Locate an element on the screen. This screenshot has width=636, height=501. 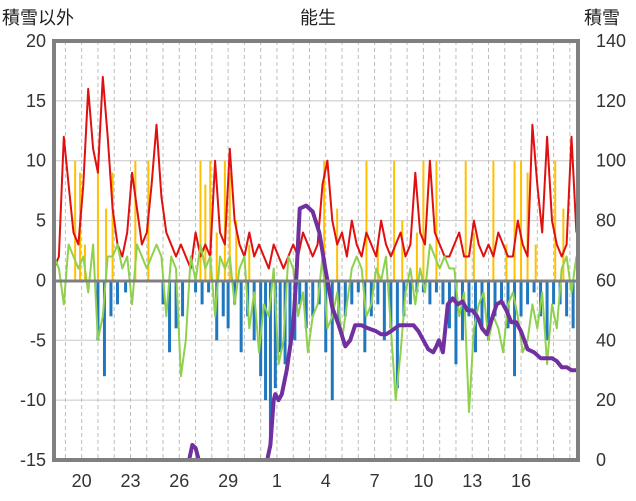
right-tick-label: 140 is located at coordinates (611, 41).